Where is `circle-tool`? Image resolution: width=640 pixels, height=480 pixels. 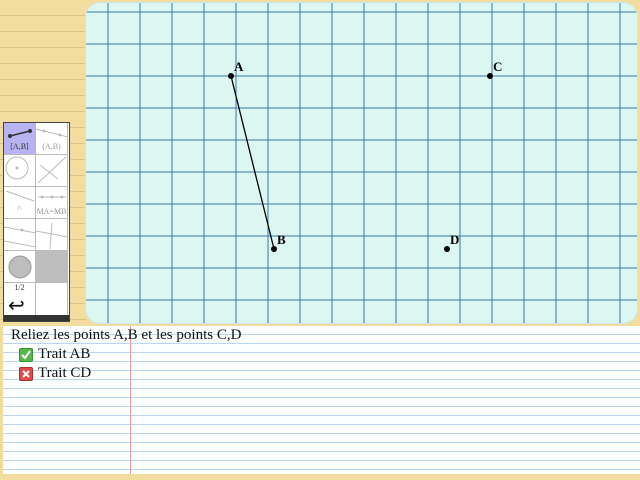
circle-tool is located at coordinates (20, 171).